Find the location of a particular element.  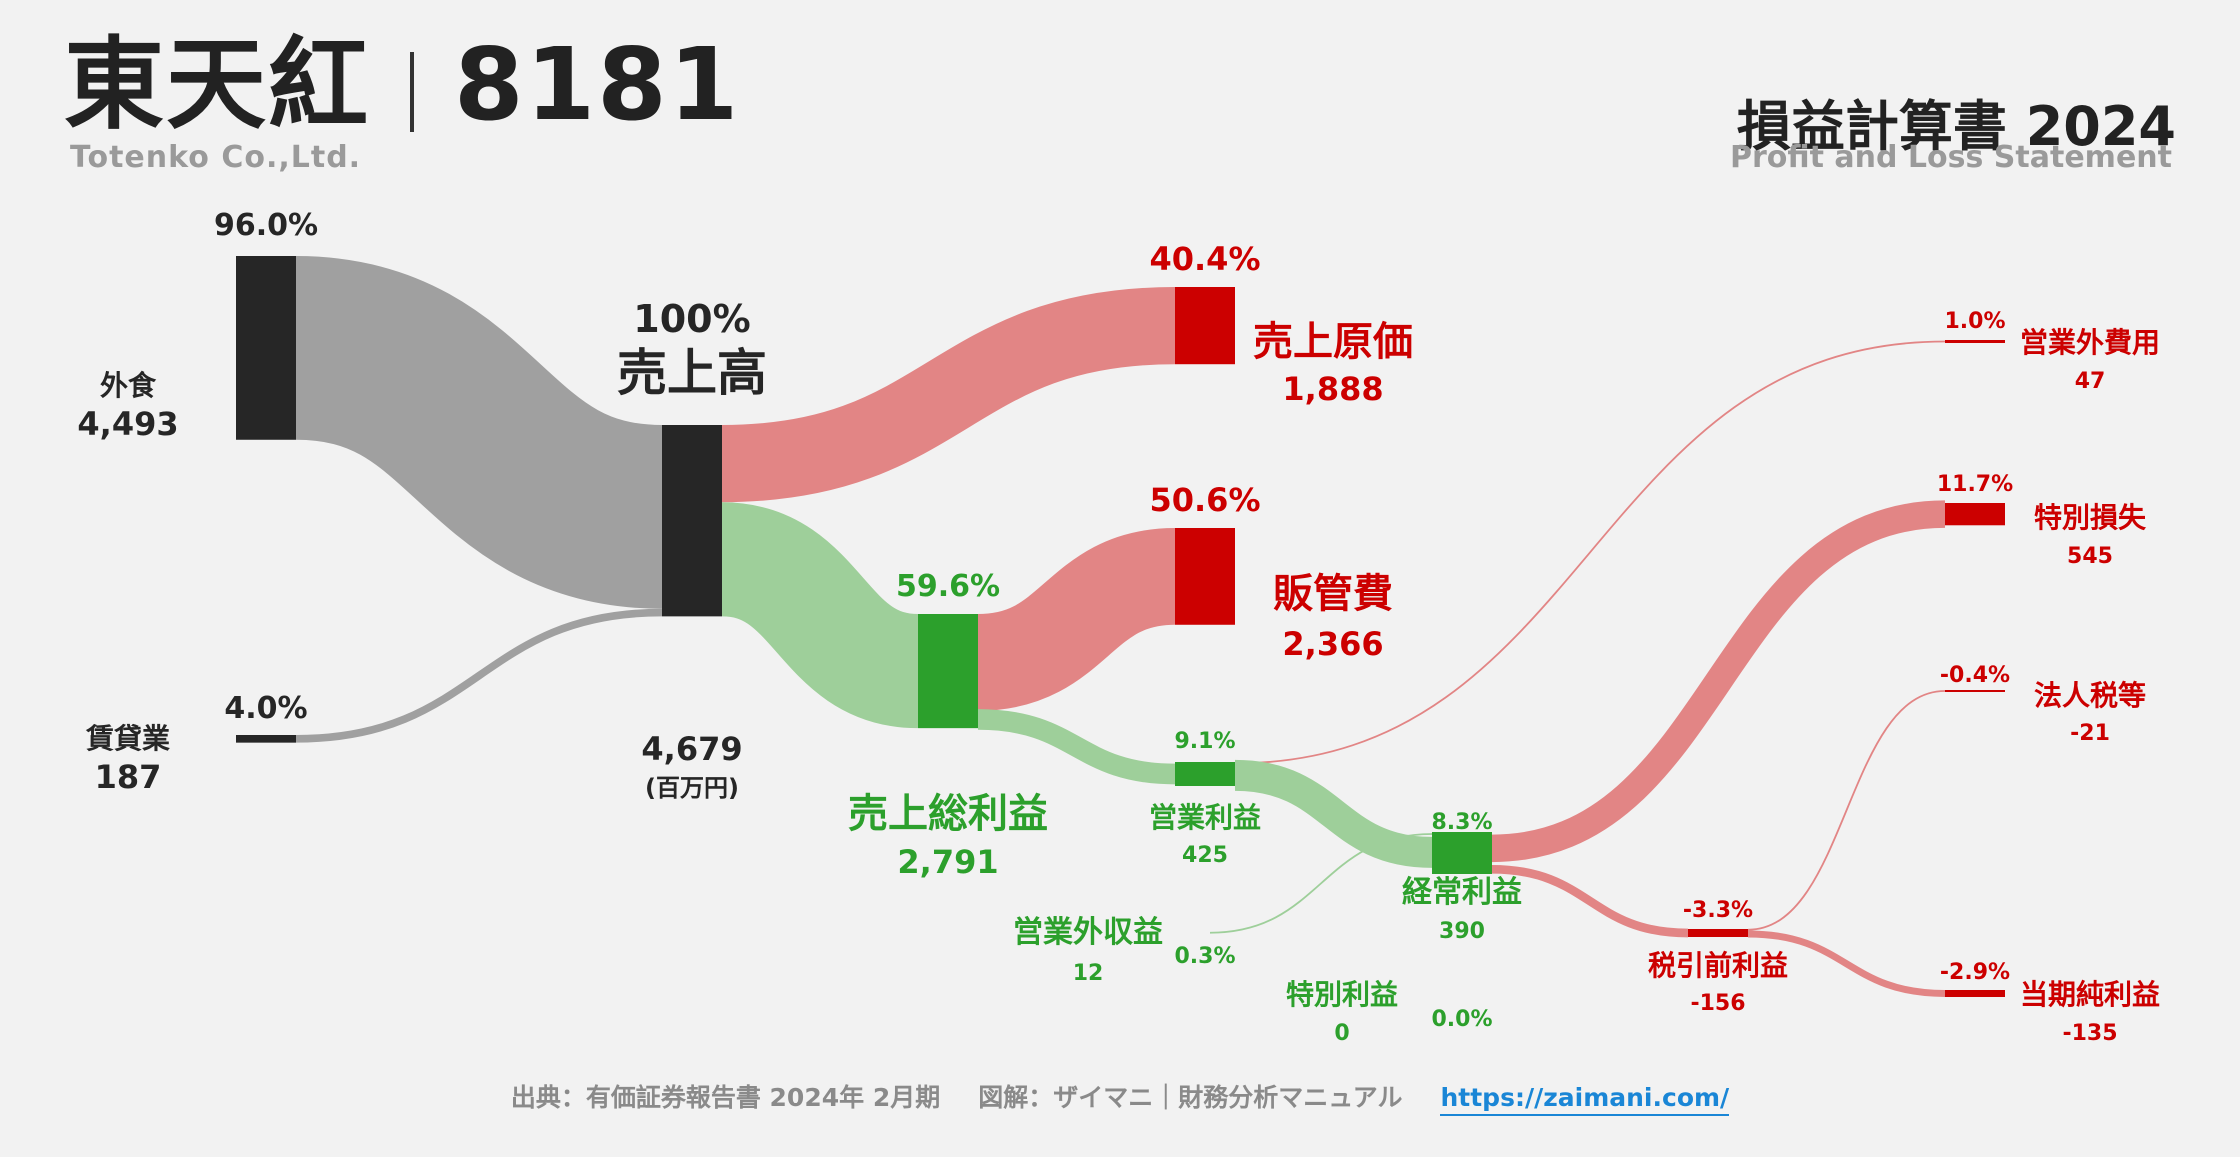

company-name: 東天紅 is located at coordinates (217, 84).